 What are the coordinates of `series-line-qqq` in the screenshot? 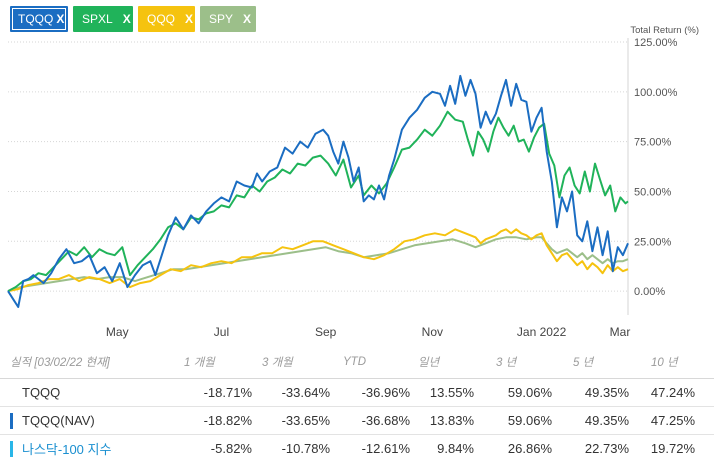 It's located at (318, 260).